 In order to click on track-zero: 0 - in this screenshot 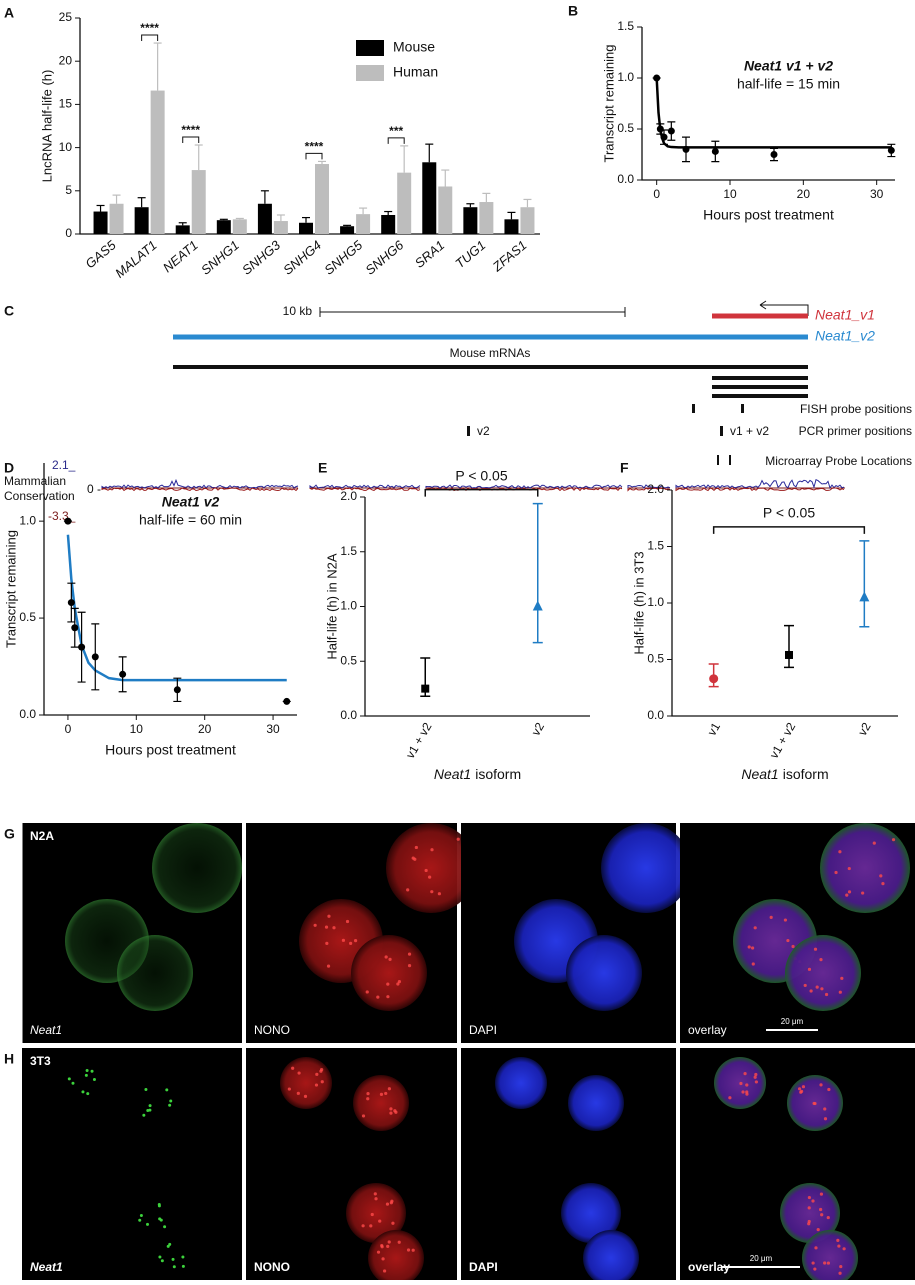, I will do `click(94, 489)`.